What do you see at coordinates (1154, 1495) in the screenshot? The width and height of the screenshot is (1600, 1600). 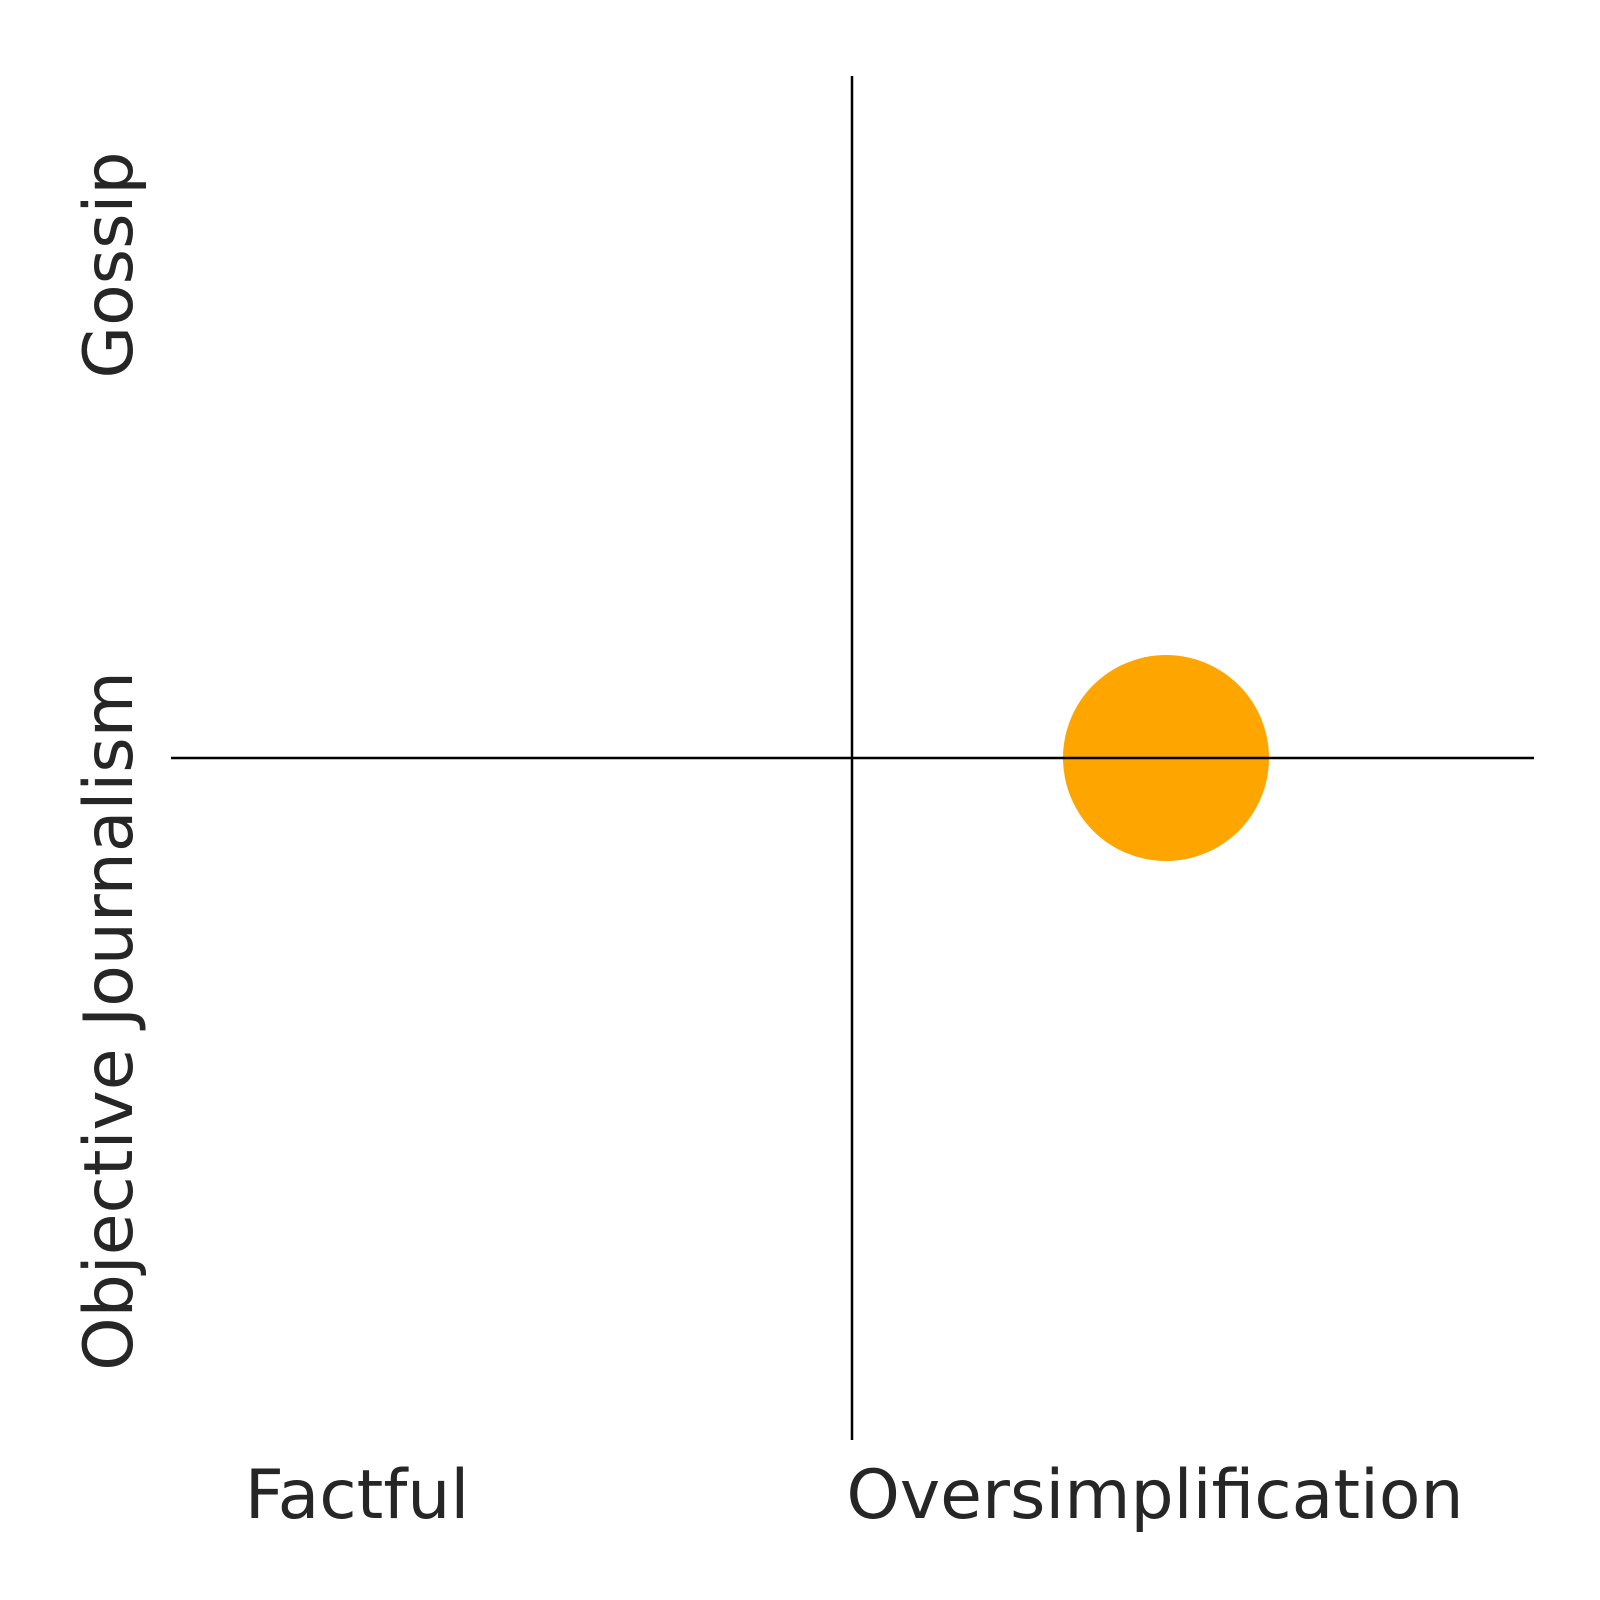 I see `x-positive-label: Oversimplification` at bounding box center [1154, 1495].